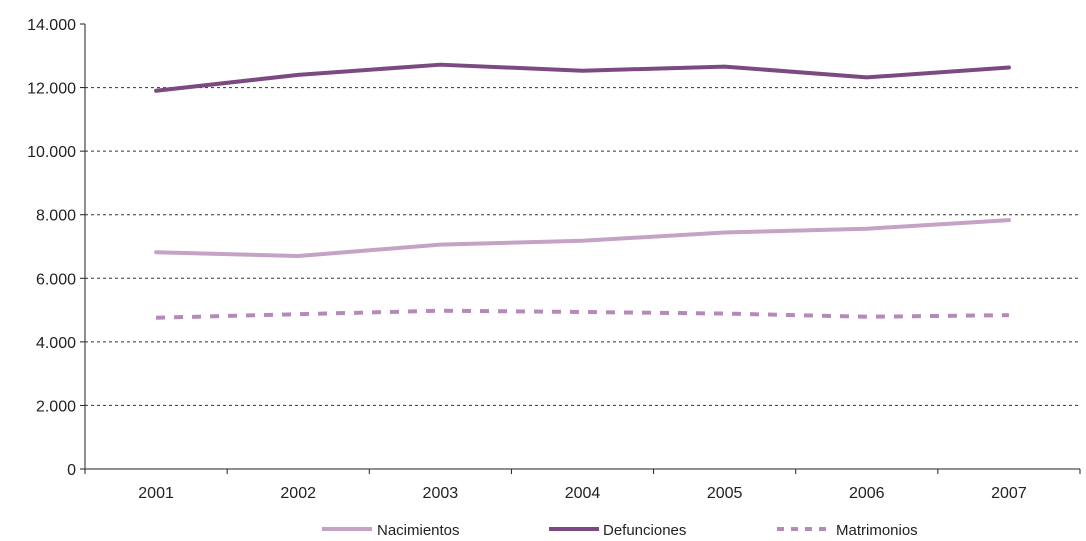 This screenshot has height=541, width=1086. I want to click on legend-item-nacimientos: Nacimientos, so click(391, 530).